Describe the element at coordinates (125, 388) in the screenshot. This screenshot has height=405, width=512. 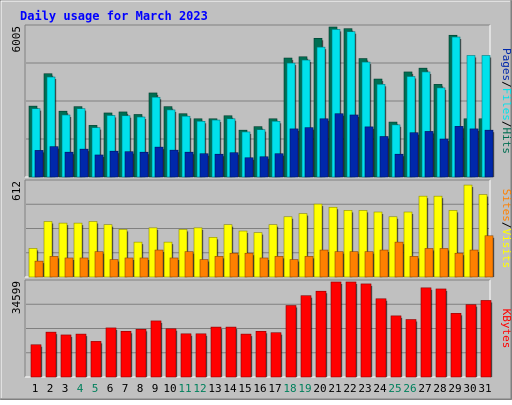
I see `x-tick-label-7: 7` at that location.